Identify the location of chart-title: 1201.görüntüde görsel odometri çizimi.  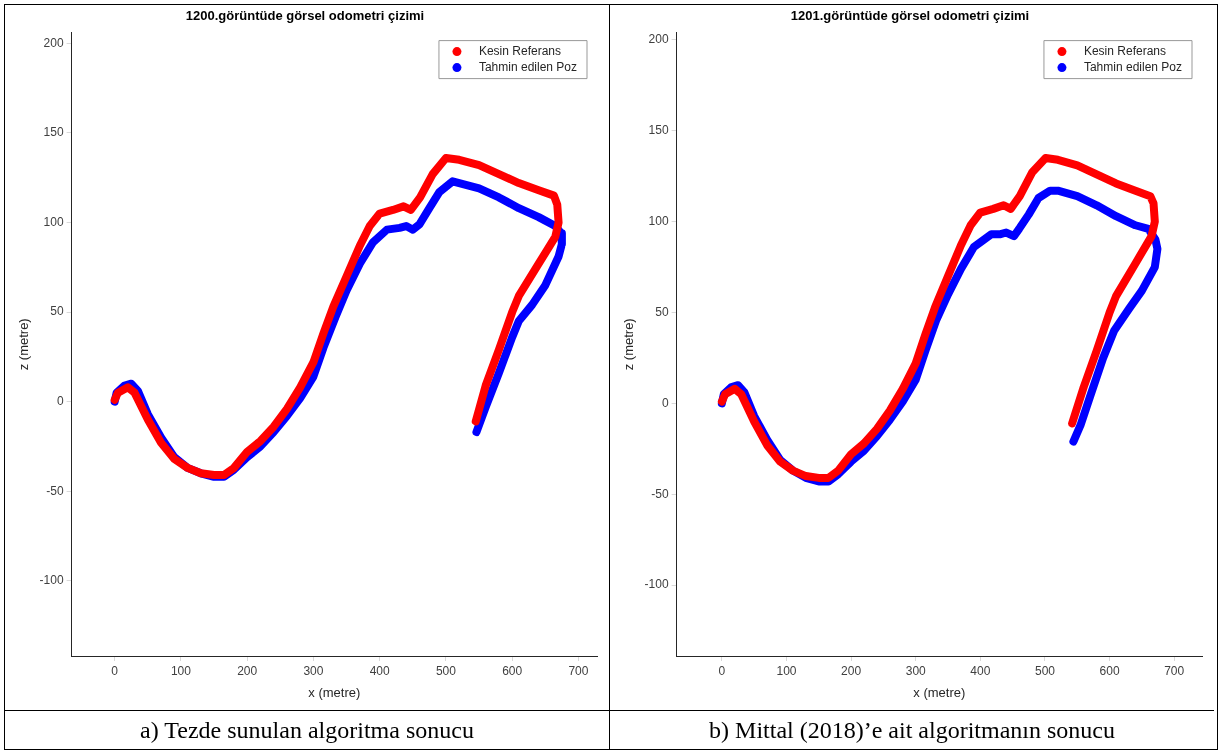
(910, 16).